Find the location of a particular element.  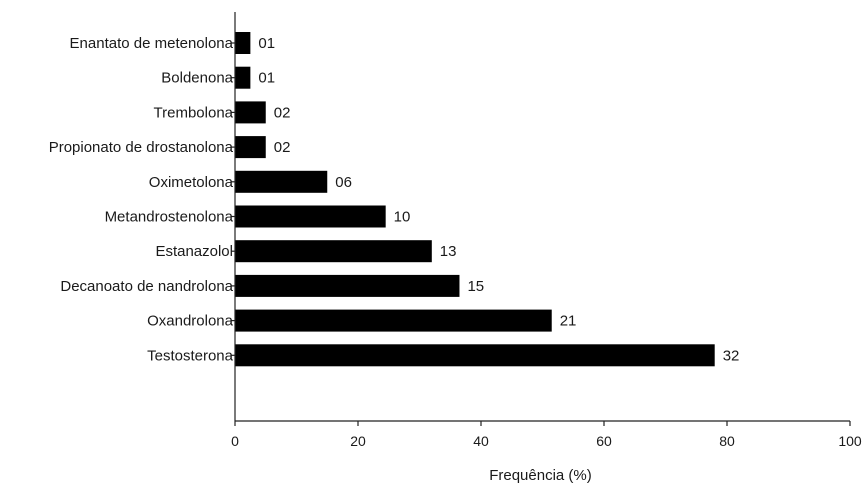

x-tick-label-3: 60 is located at coordinates (604, 441).